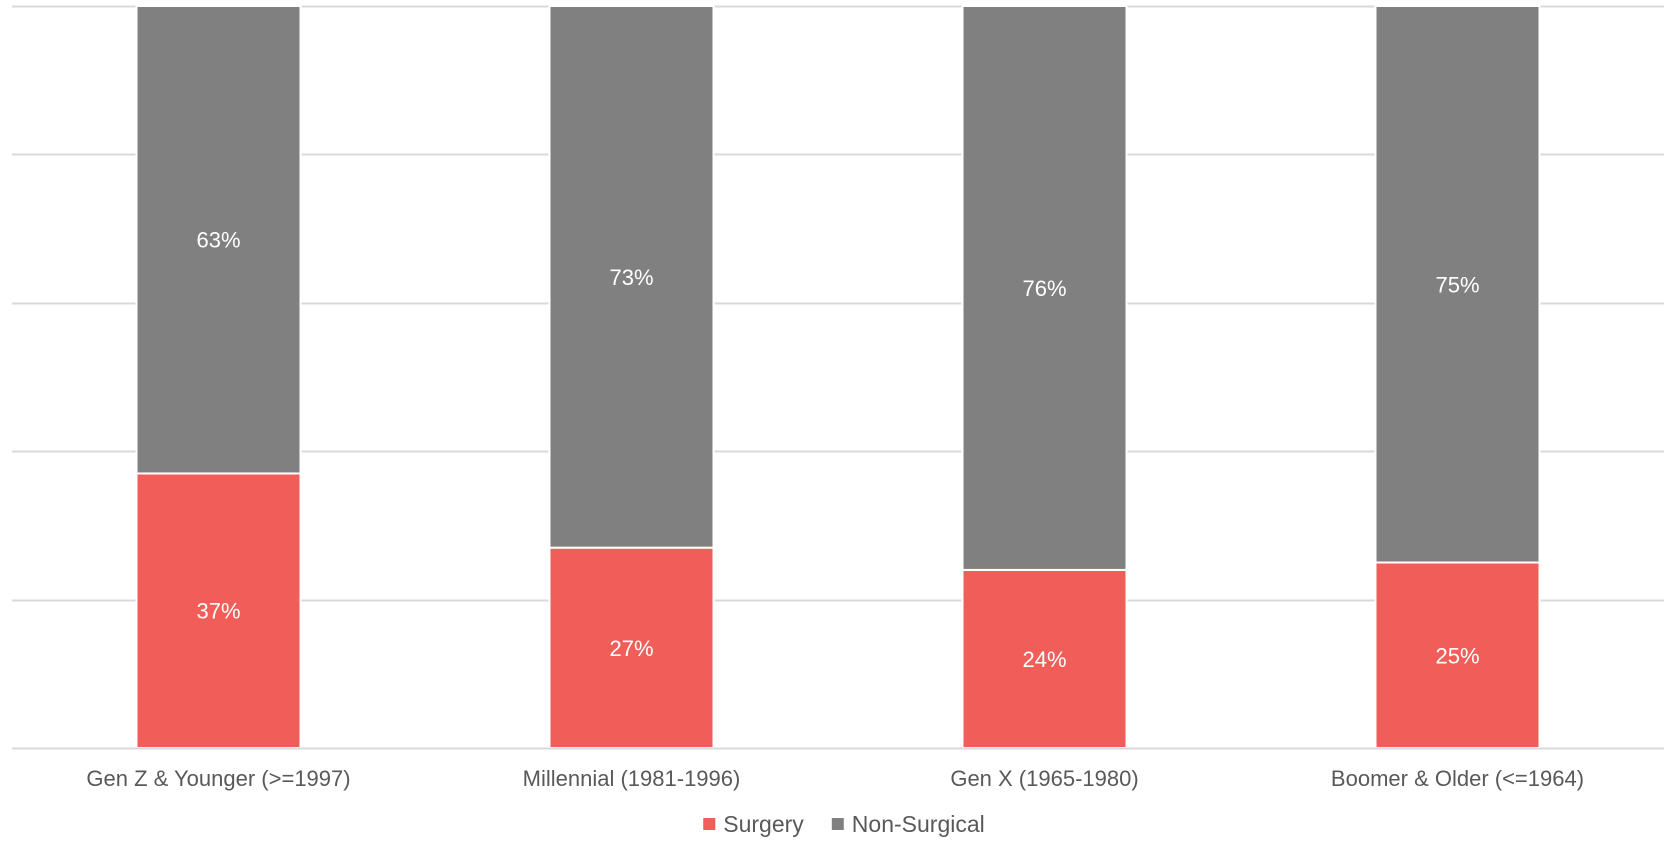  Describe the element at coordinates (631, 648) in the screenshot. I see `data-label: 27%` at that location.